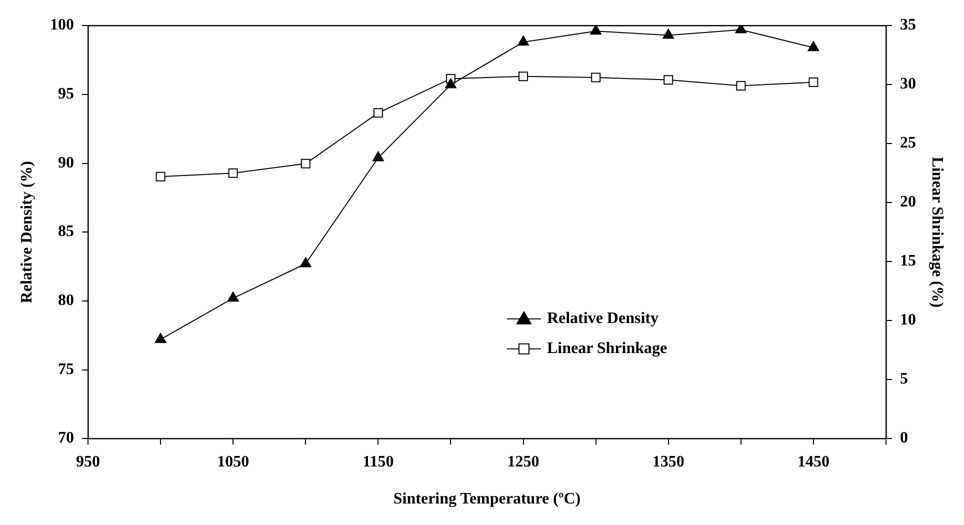 The width and height of the screenshot is (964, 525). Describe the element at coordinates (66, 438) in the screenshot. I see `y-tick-label: 70` at that location.